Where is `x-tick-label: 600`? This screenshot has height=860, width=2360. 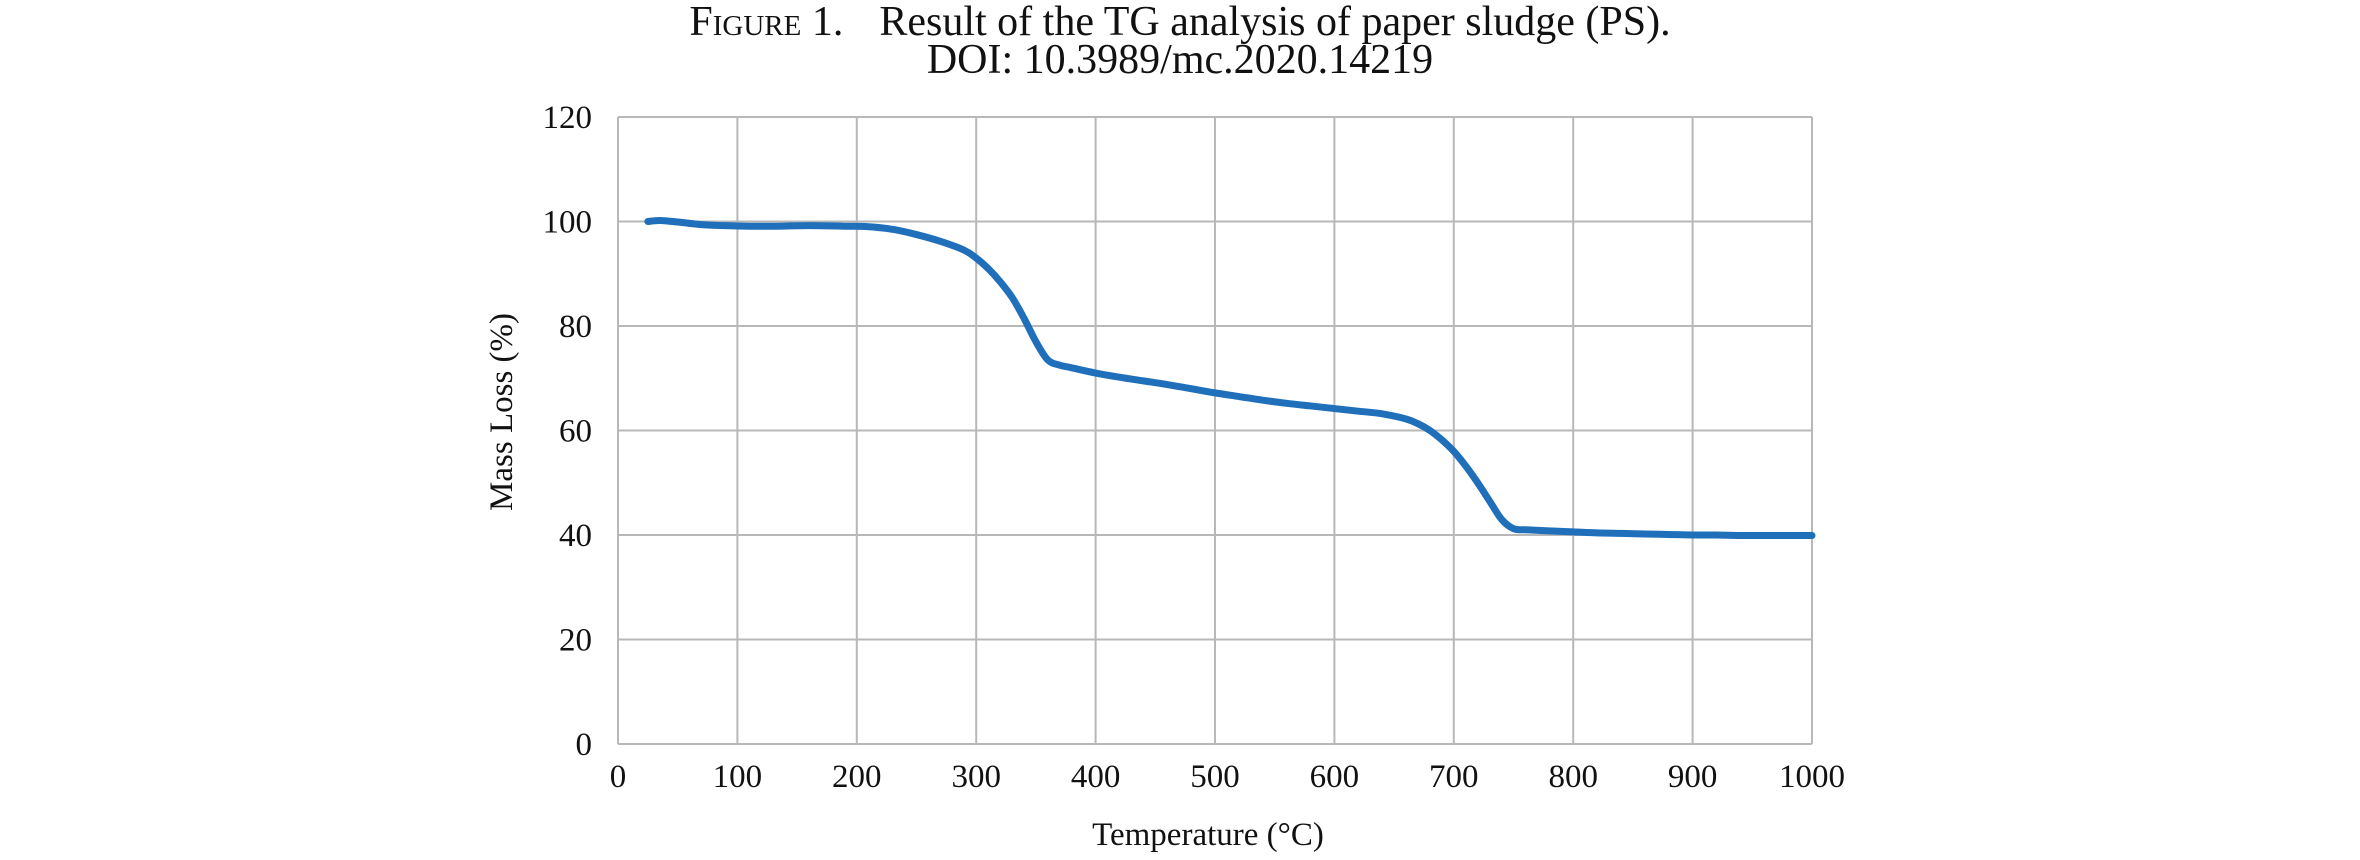 x-tick-label: 600 is located at coordinates (1335, 777).